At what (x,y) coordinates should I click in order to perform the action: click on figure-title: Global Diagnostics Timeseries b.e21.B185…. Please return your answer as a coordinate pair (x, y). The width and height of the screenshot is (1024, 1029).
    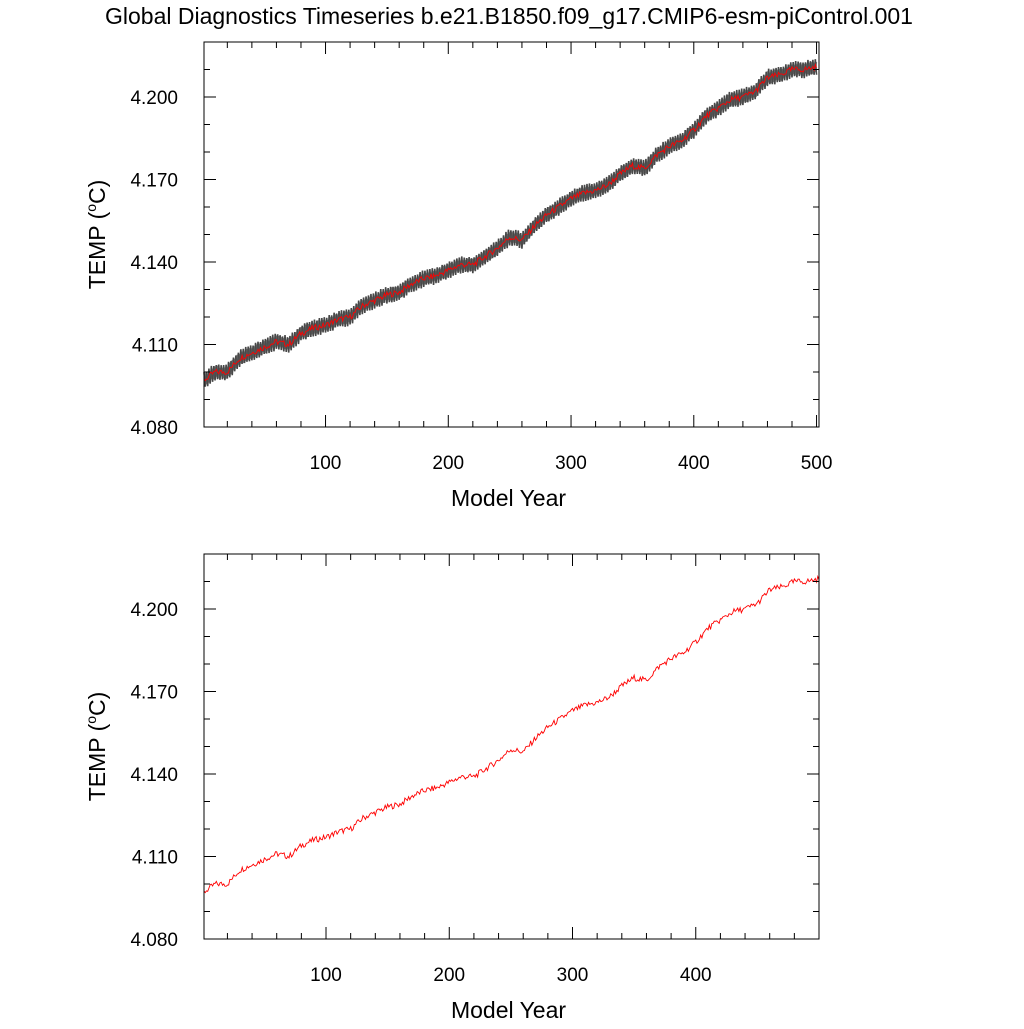
    Looking at the image, I should click on (509, 16).